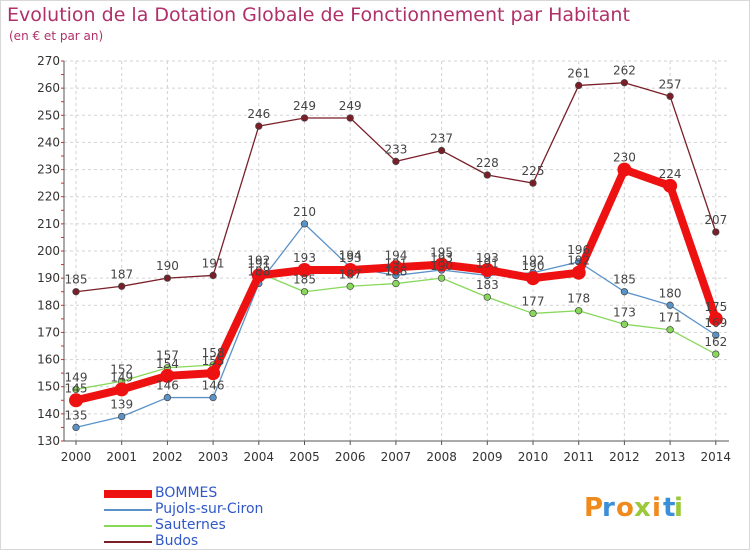 This screenshot has width=750, height=550. I want to click on y-tick-label: 160, so click(48, 360).